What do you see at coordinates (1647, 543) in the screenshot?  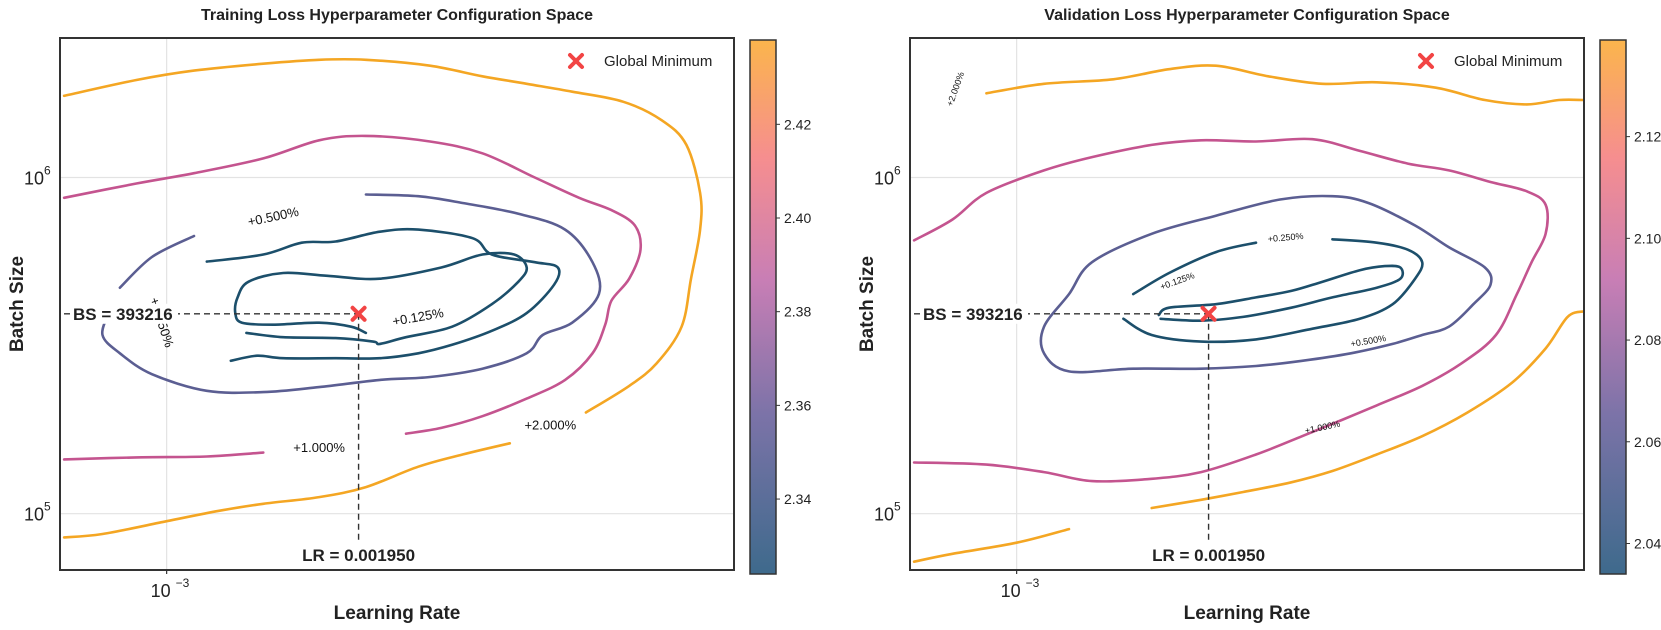 I see `colorbar-tick-label: 2.04` at bounding box center [1647, 543].